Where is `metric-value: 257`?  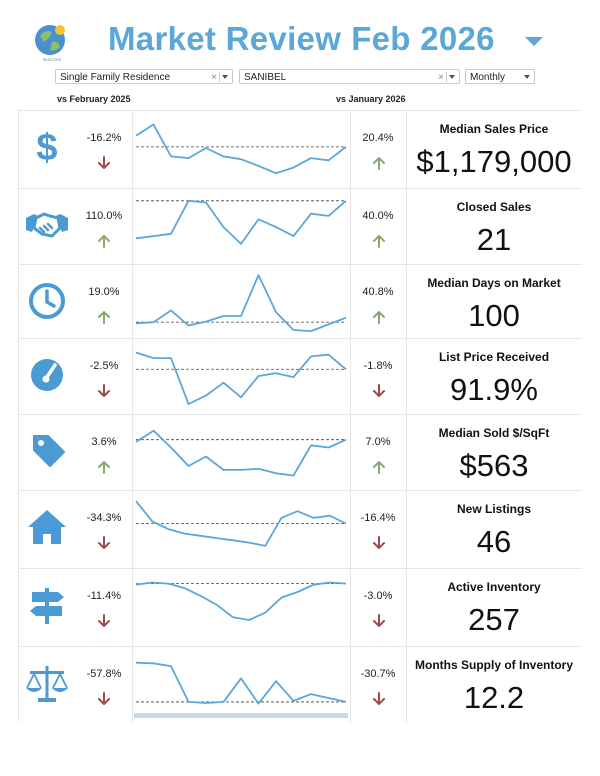 metric-value: 257 is located at coordinates (494, 619).